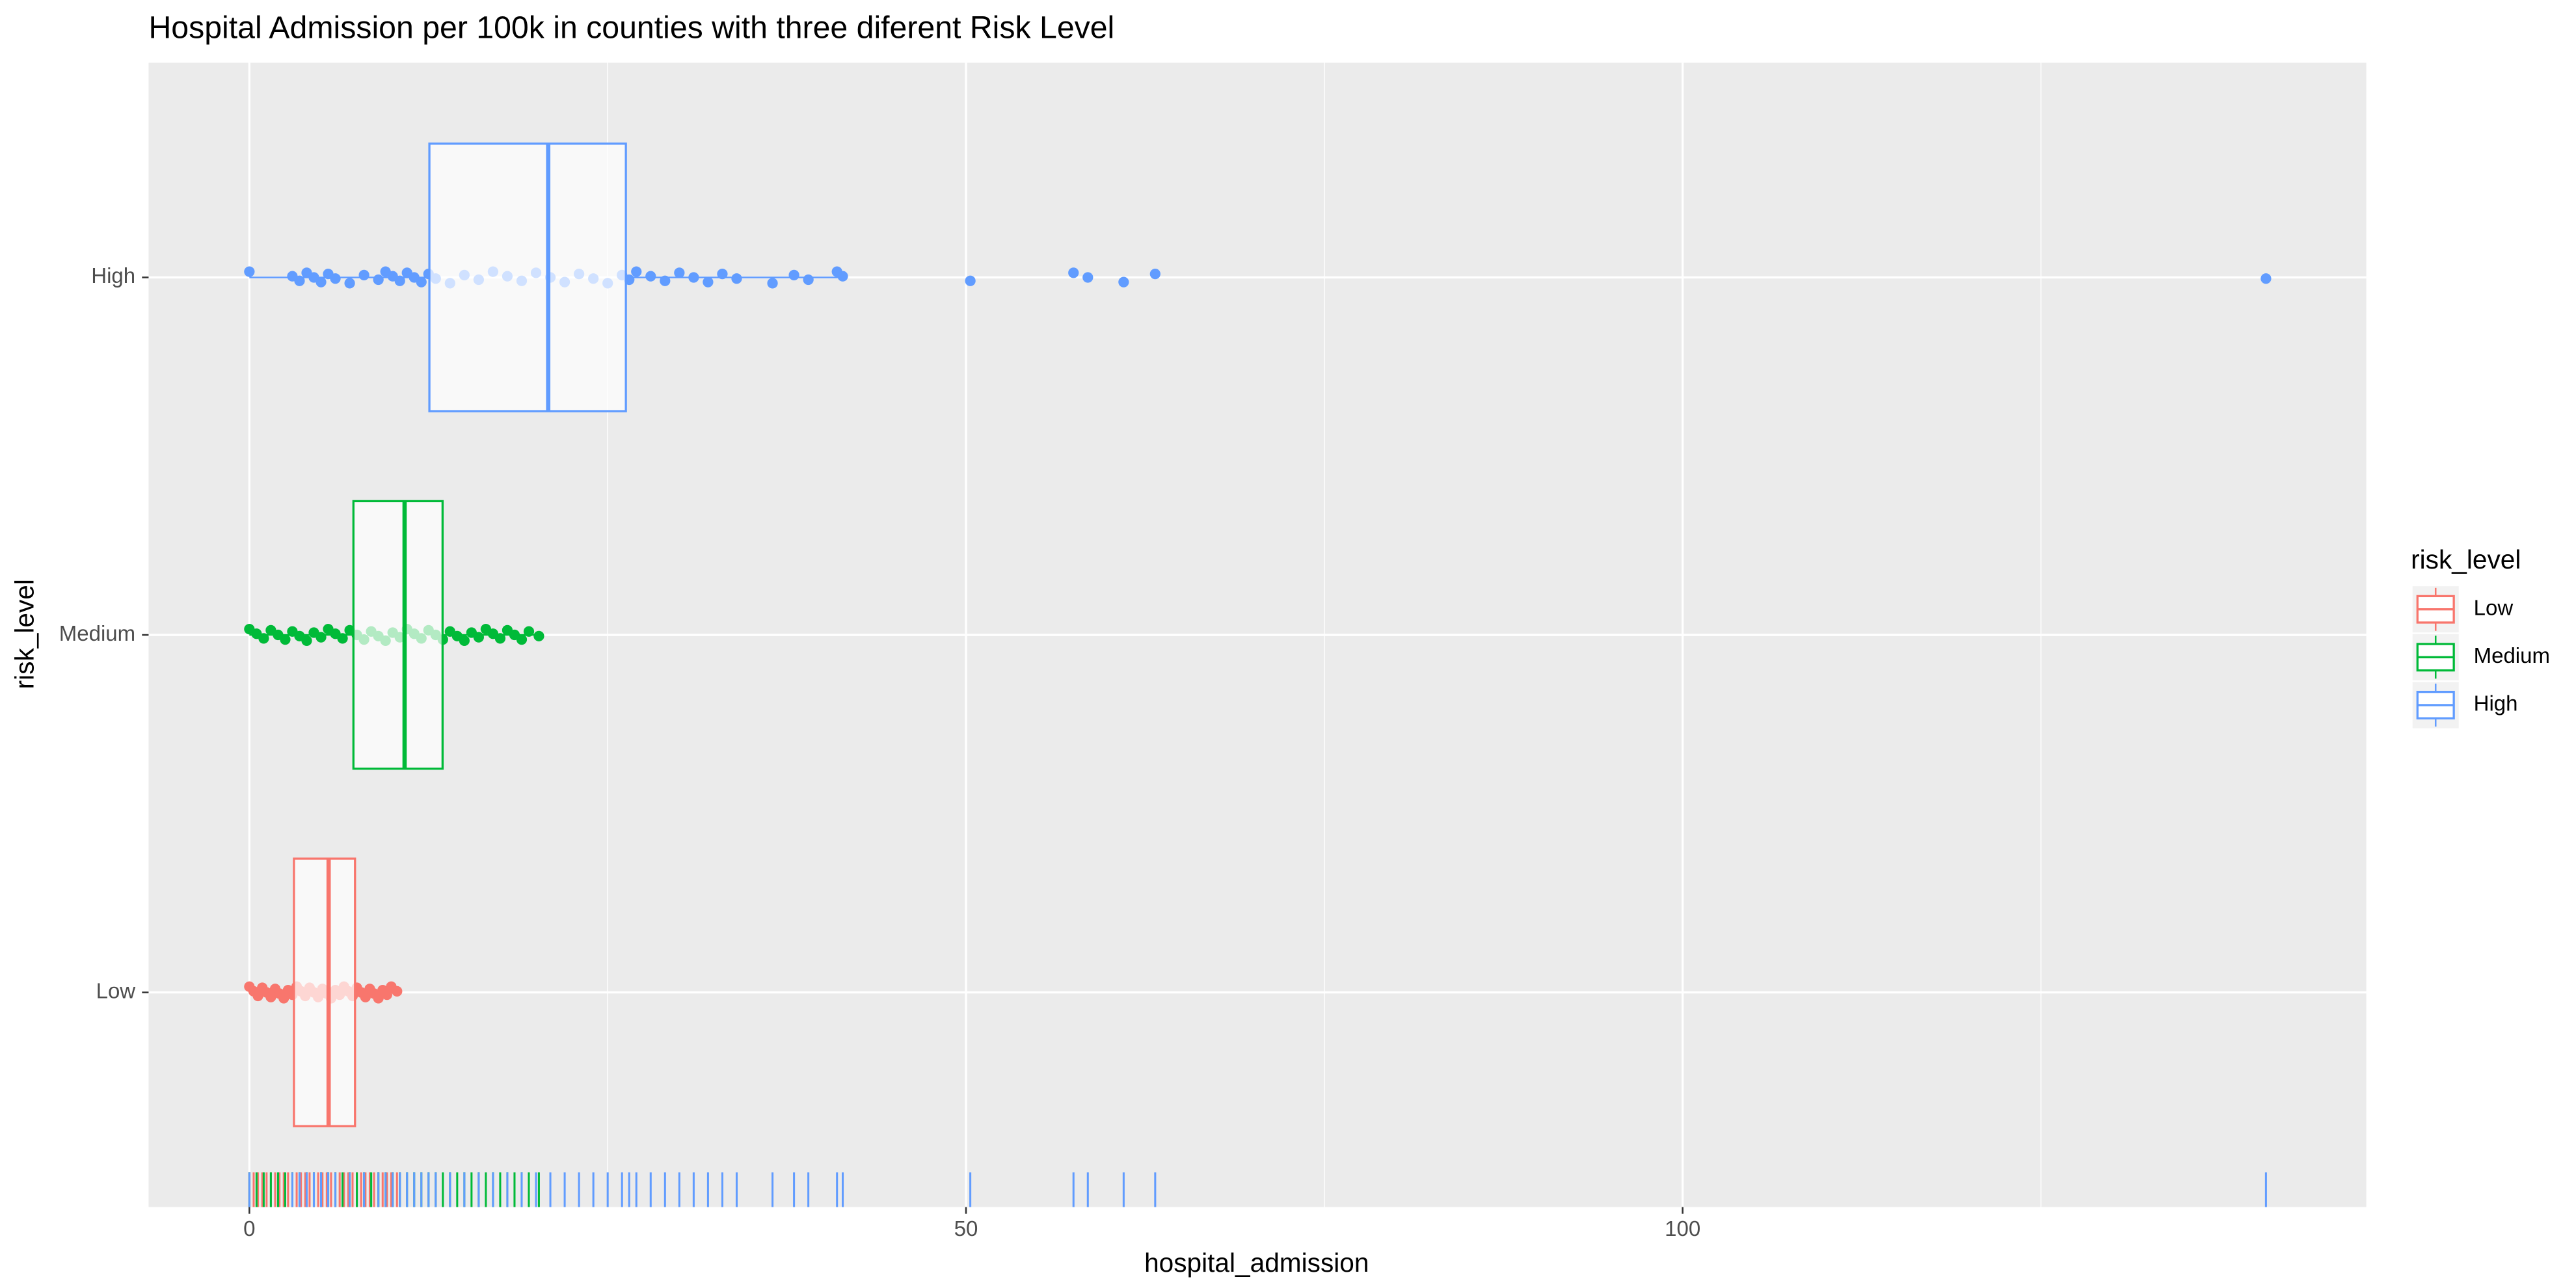  I want to click on x-tick-label: 100, so click(1682, 1228).